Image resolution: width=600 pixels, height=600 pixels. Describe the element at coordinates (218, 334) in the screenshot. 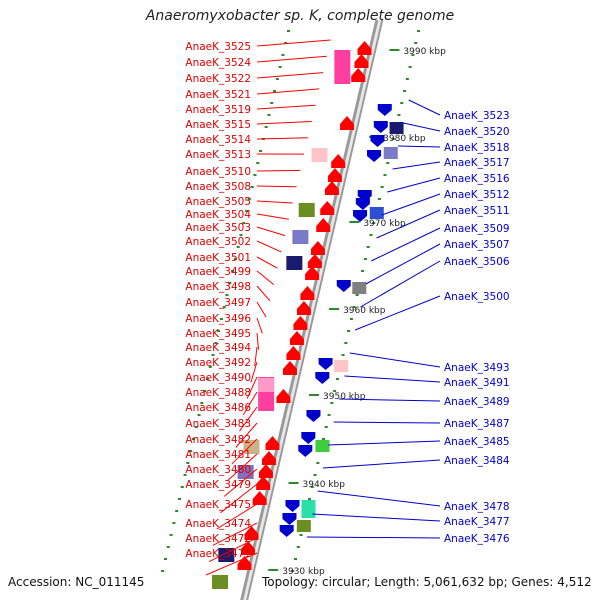

I see `gene-label-left: AnaeK_3495` at that location.